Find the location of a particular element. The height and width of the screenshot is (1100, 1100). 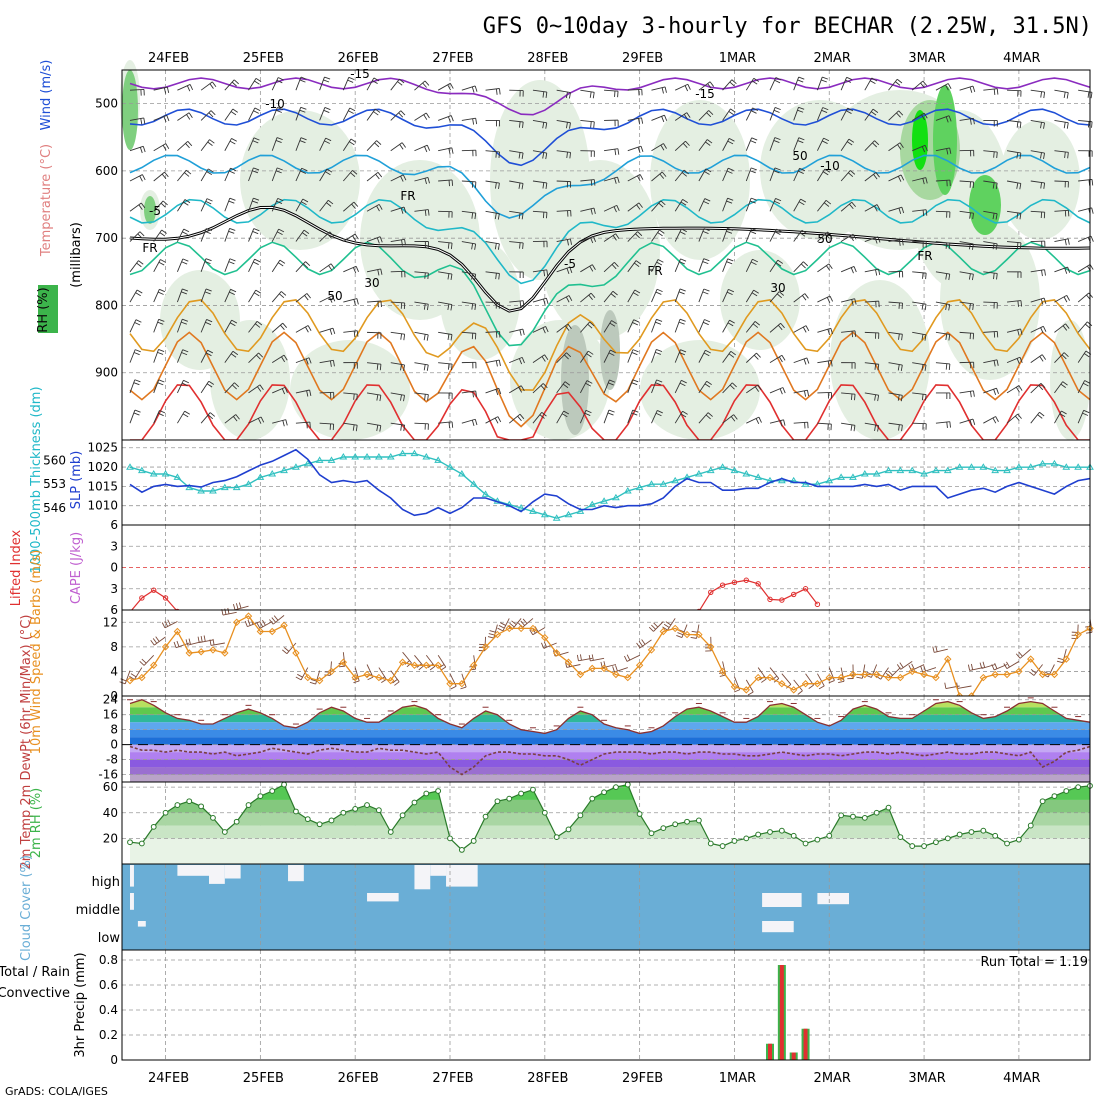

temperature-line is located at coordinates (610, 717).